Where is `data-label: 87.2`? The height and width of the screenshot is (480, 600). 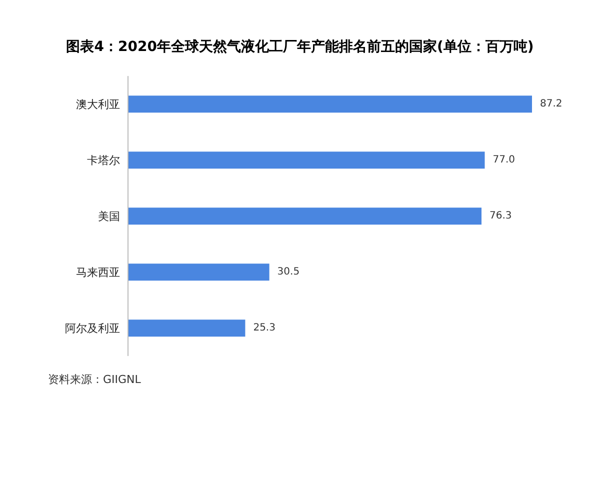
data-label: 87.2 is located at coordinates (551, 104).